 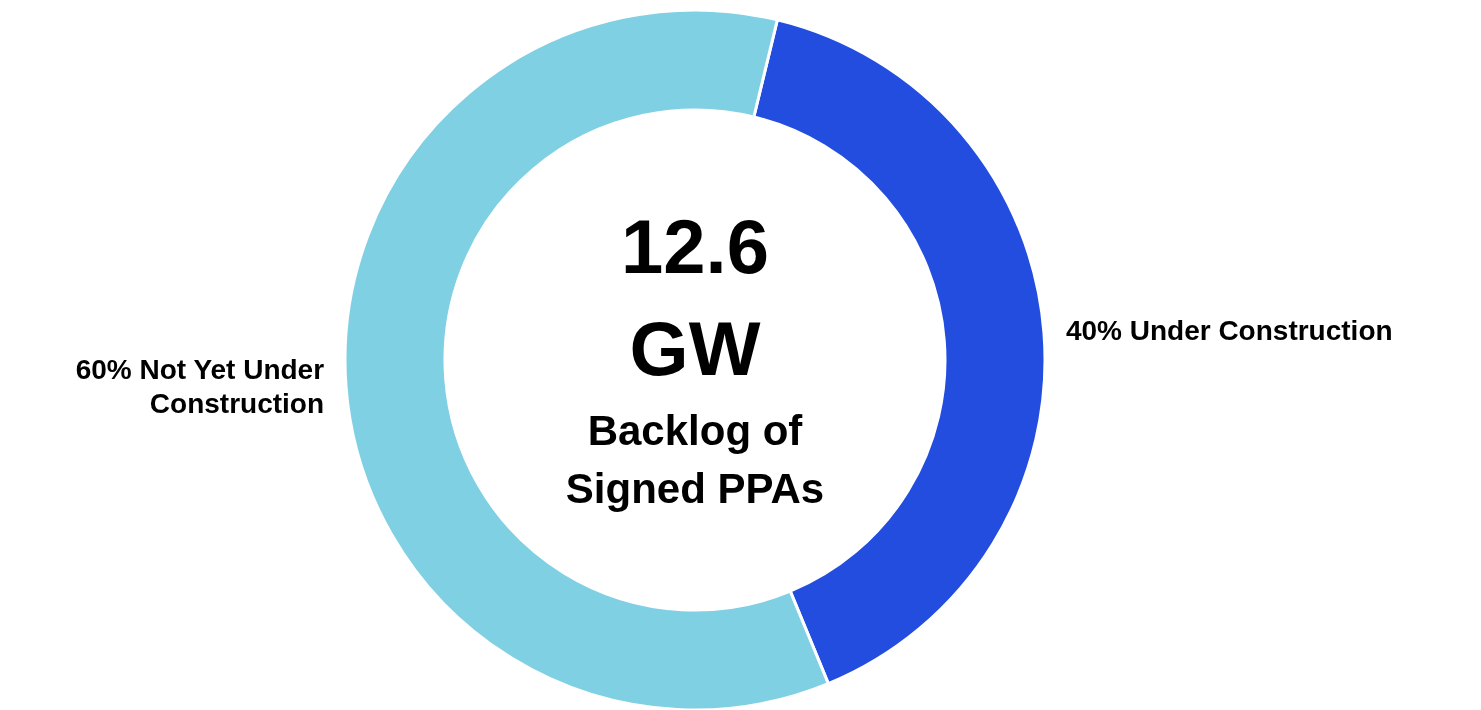 What do you see at coordinates (695, 459) in the screenshot?
I see `text: Backlog of Signed PPAs` at bounding box center [695, 459].